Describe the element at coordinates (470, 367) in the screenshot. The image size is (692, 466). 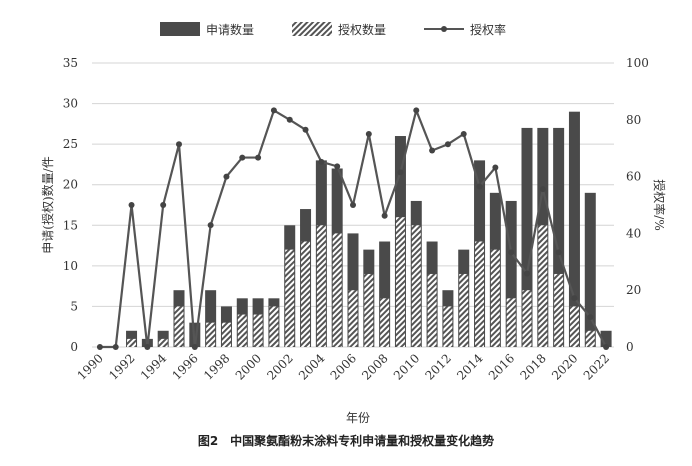
I see `x-tick-label: 2014` at that location.